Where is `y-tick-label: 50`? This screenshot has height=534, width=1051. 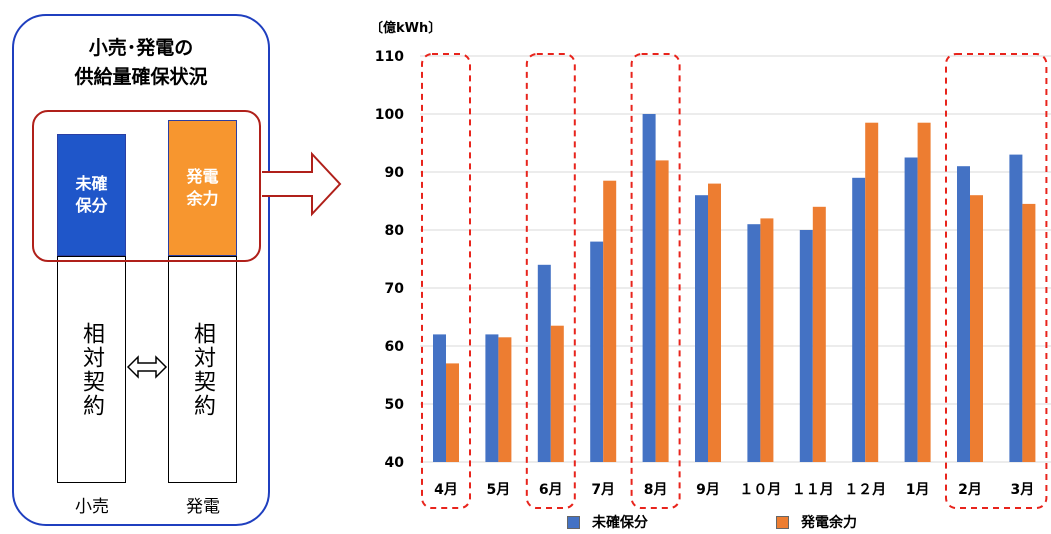
y-tick-label: 50 is located at coordinates (395, 405).